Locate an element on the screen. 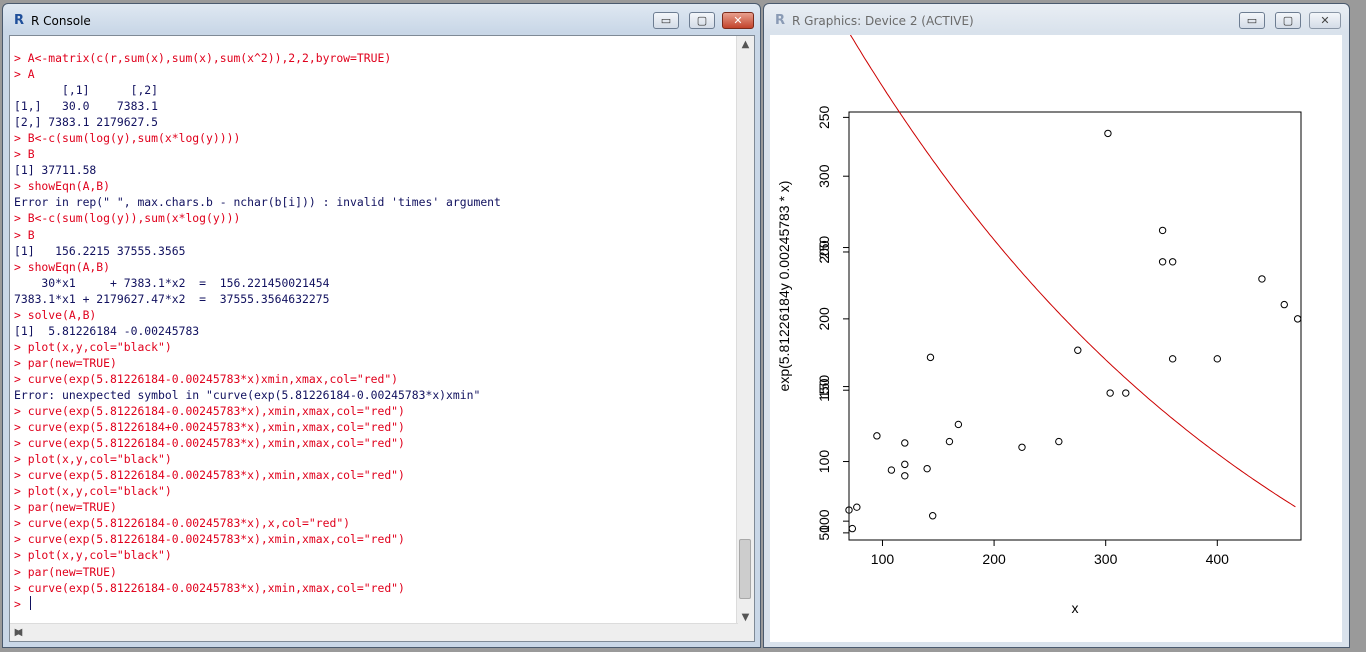 The height and width of the screenshot is (652, 1366). scroll-right-icon: ▶ is located at coordinates (18, 632).